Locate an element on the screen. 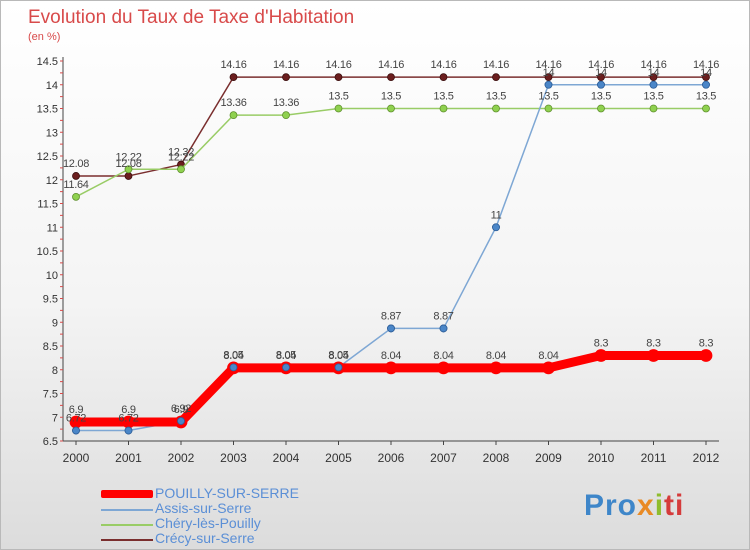 The height and width of the screenshot is (550, 750). x-tick-label: 2011 is located at coordinates (654, 458).